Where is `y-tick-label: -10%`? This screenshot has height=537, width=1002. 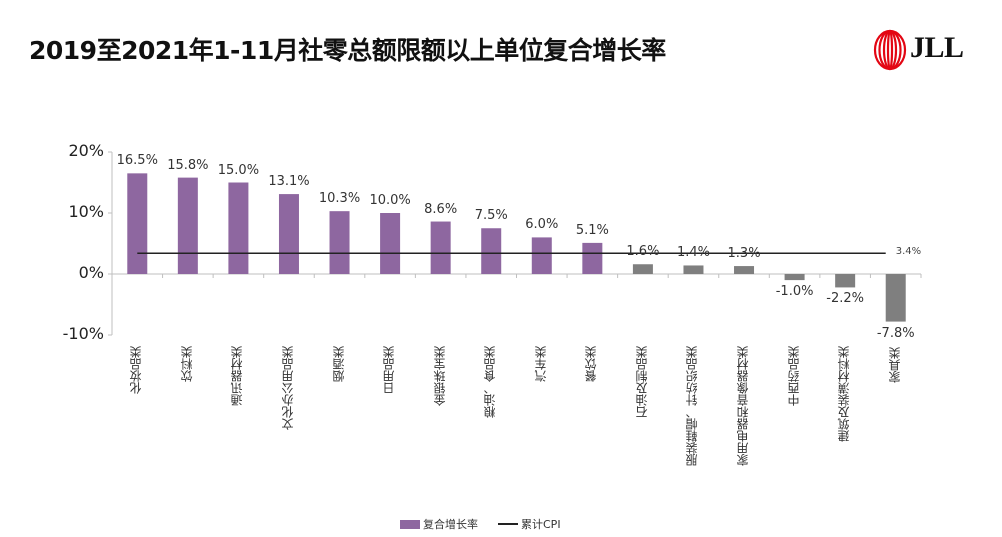 y-tick-label: -10% is located at coordinates (83, 333).